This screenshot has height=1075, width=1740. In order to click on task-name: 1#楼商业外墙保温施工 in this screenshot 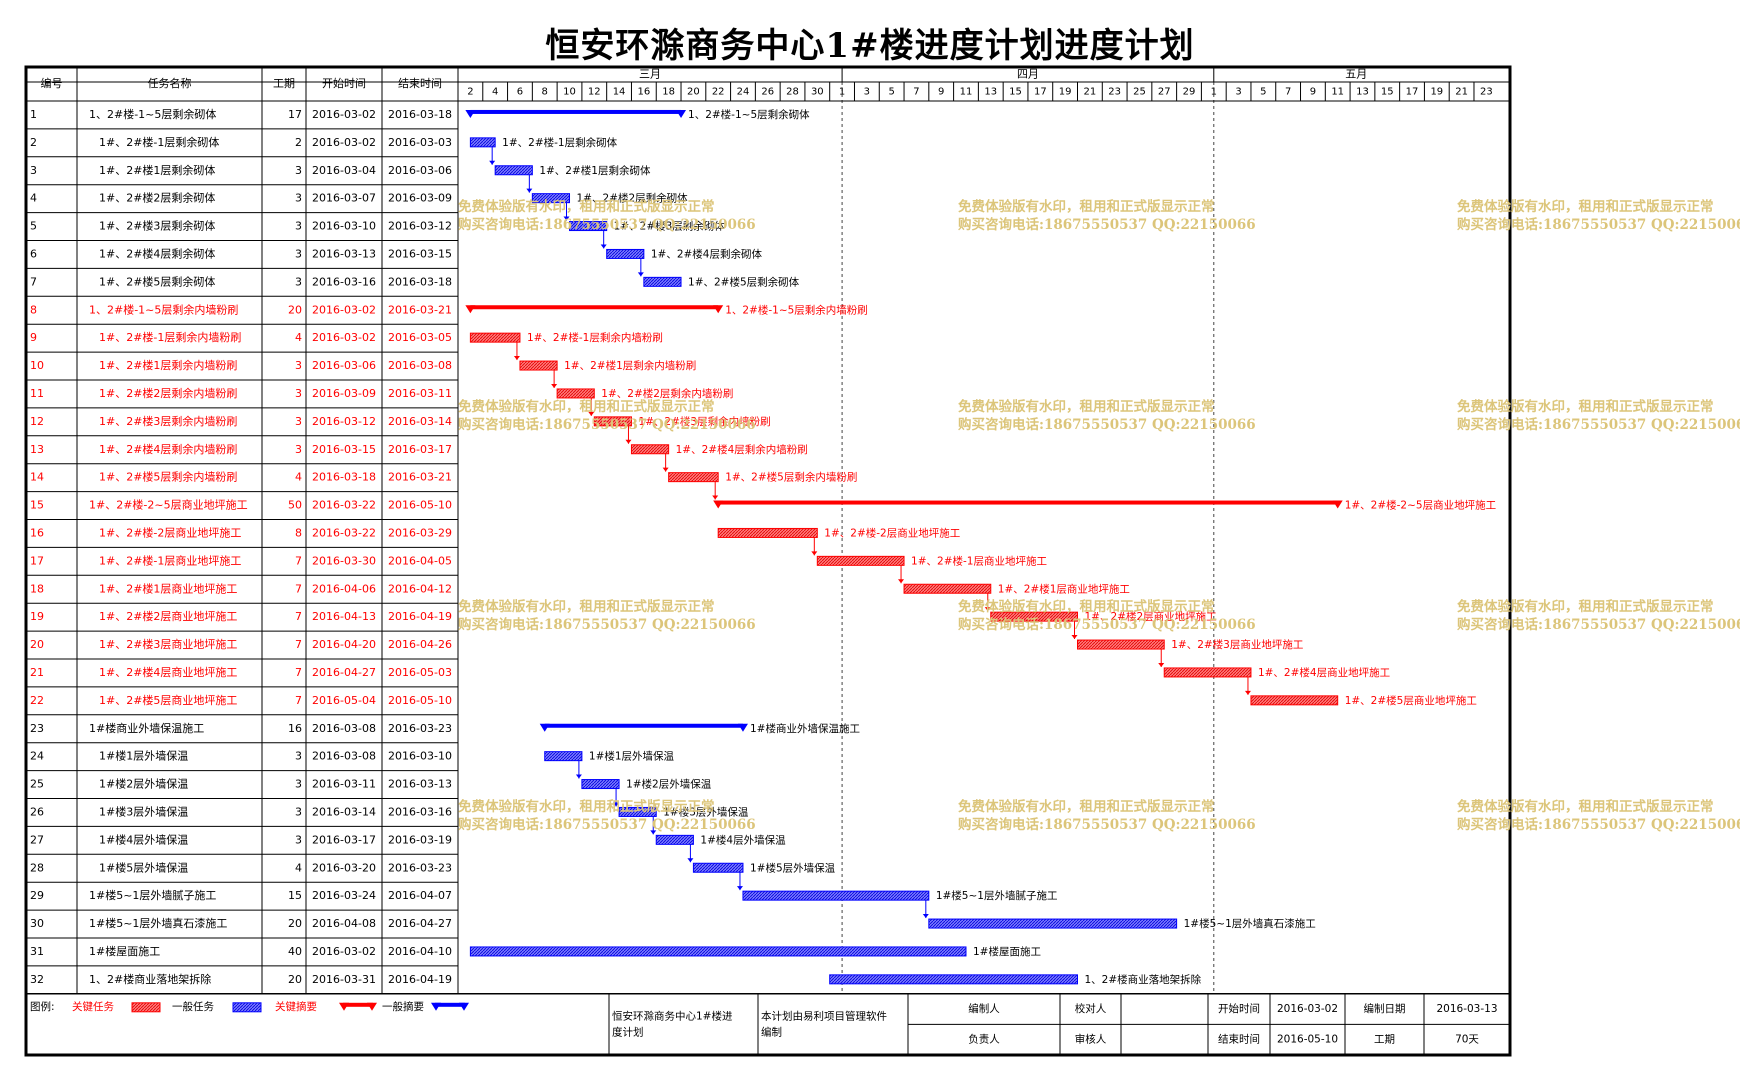, I will do `click(146, 728)`.